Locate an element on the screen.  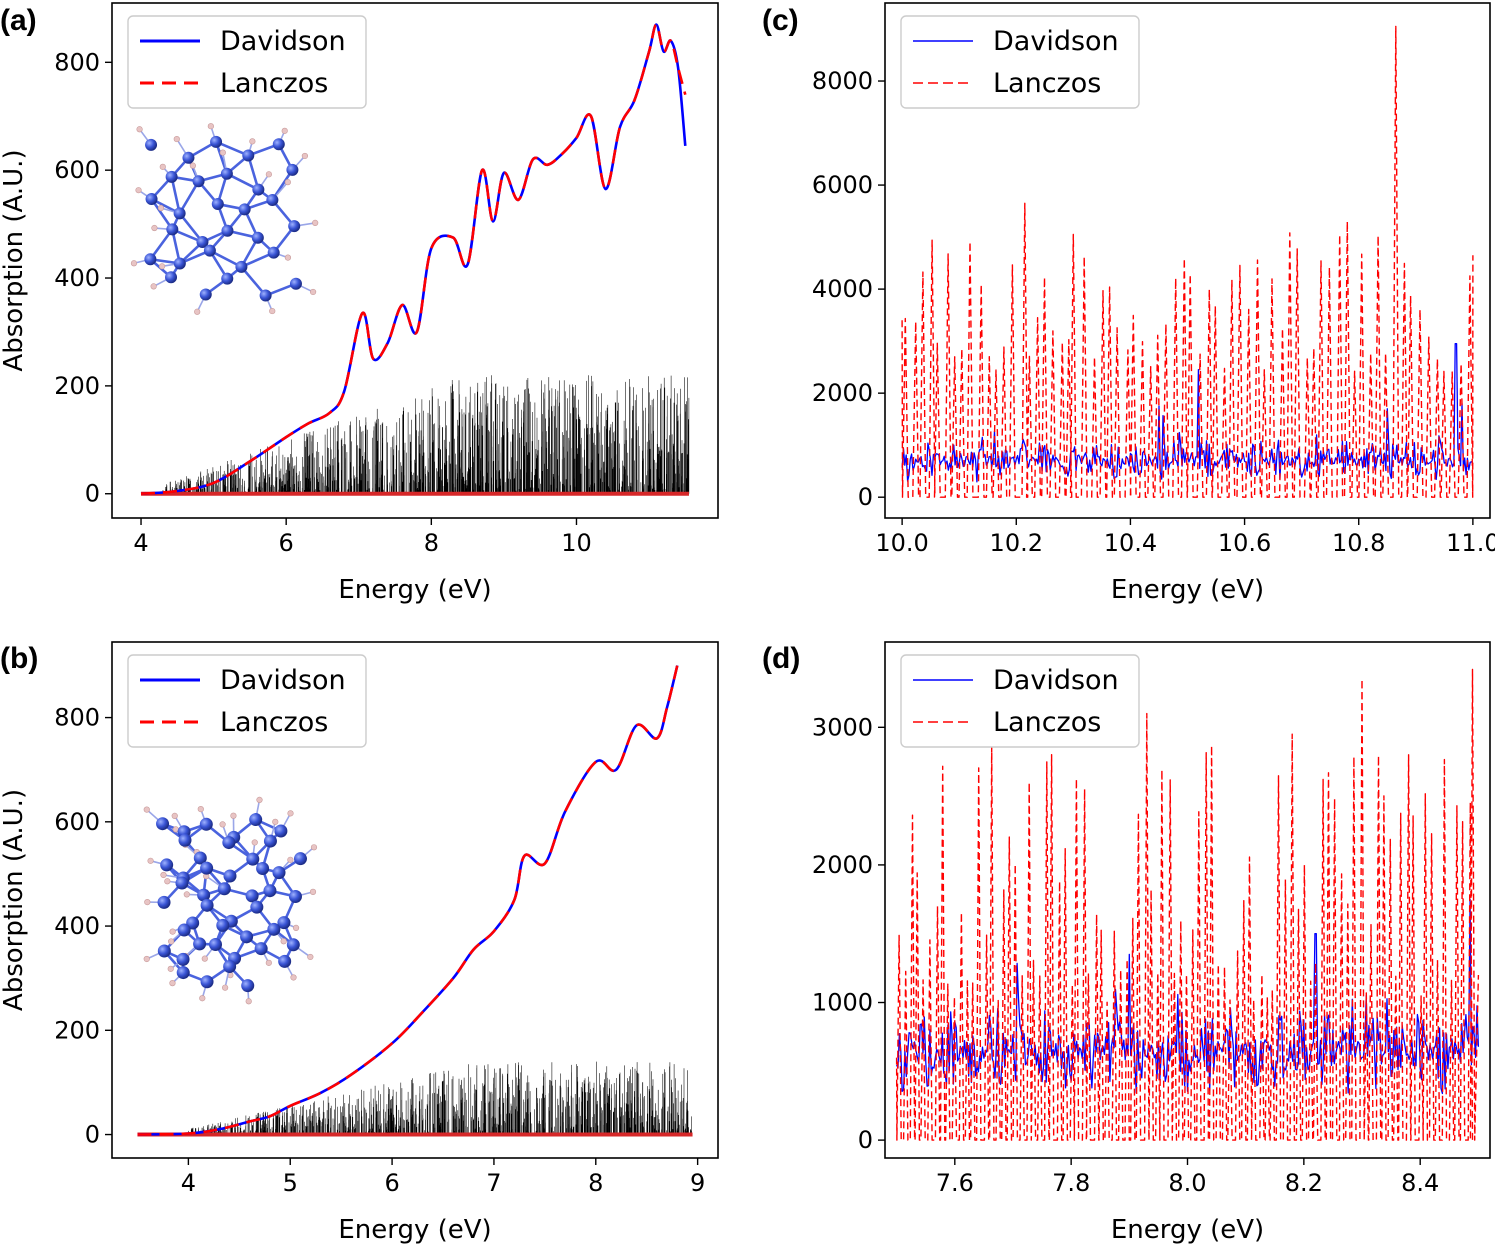
y-tick-label: 600 is located at coordinates (77, 822).